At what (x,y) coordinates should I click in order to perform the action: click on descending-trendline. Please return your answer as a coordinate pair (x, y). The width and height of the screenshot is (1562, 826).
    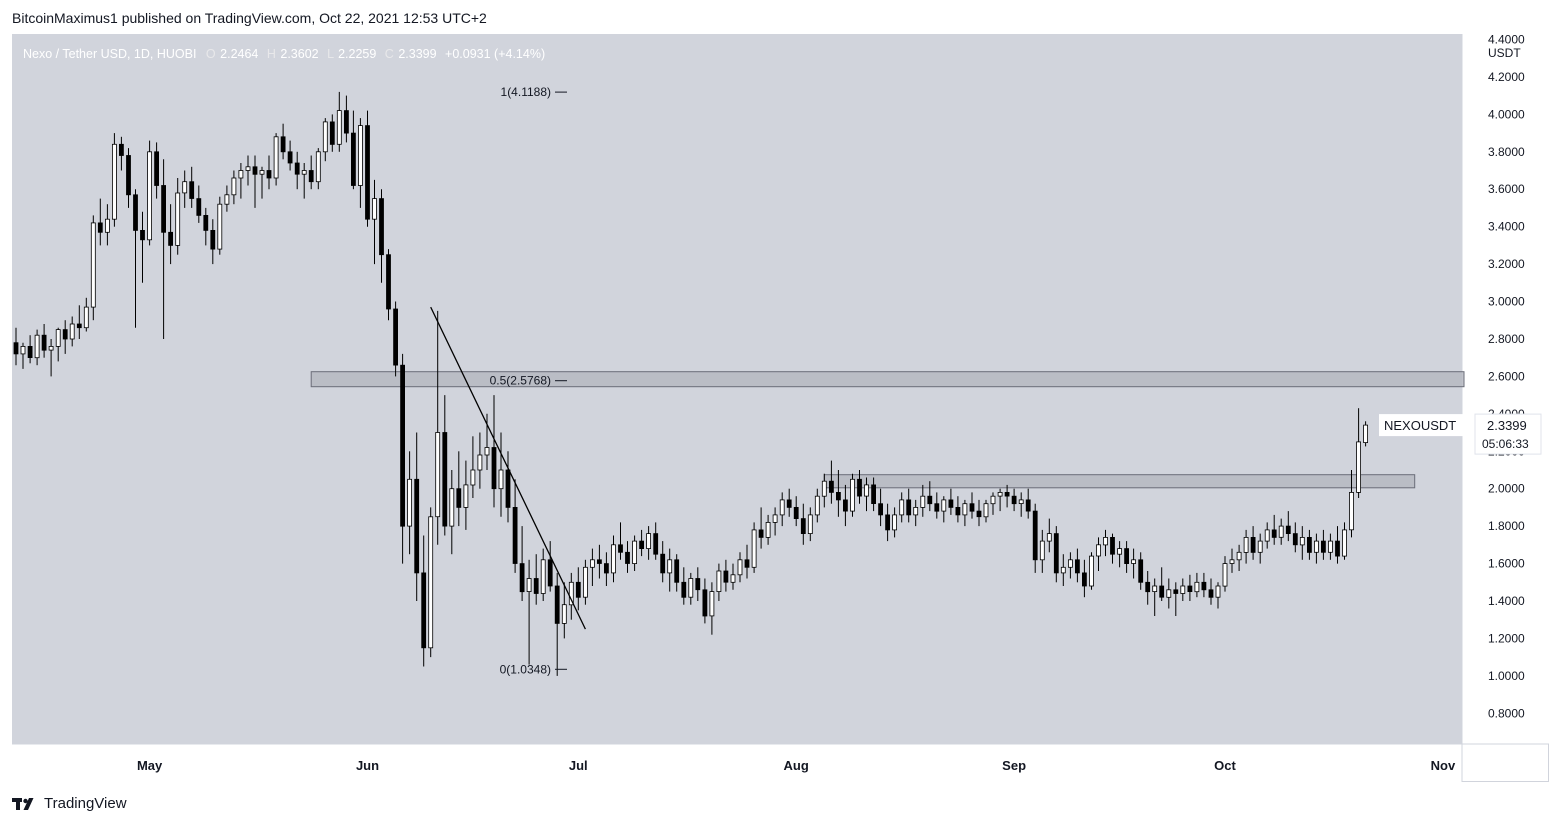
    Looking at the image, I should click on (508, 468).